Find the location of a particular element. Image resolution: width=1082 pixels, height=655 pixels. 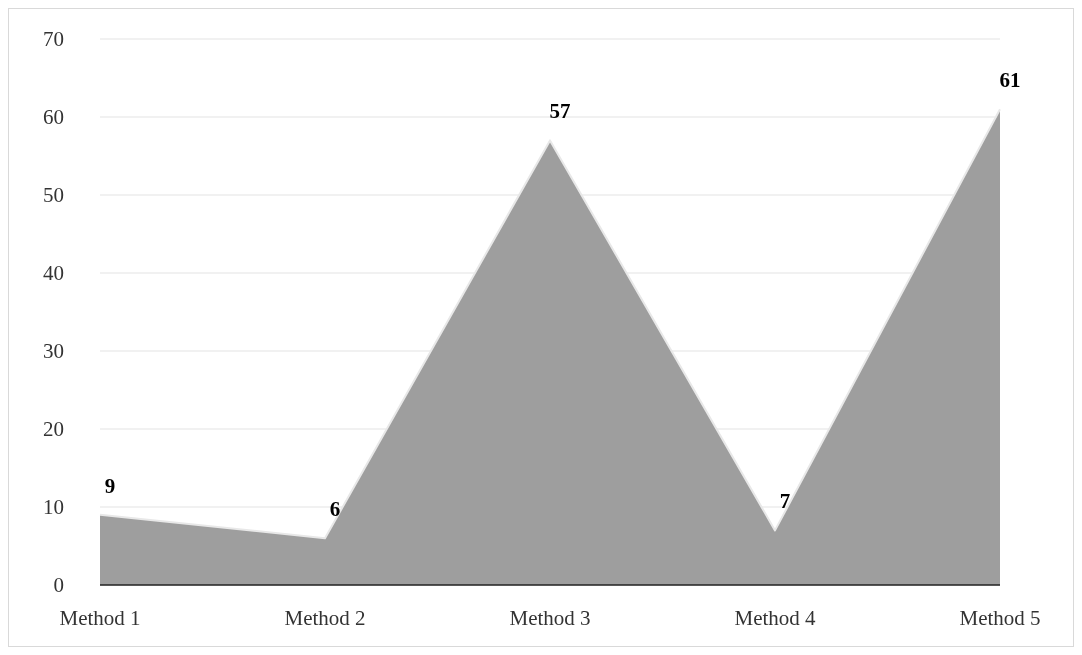

x-tick-label: Method 5 is located at coordinates (1000, 618).